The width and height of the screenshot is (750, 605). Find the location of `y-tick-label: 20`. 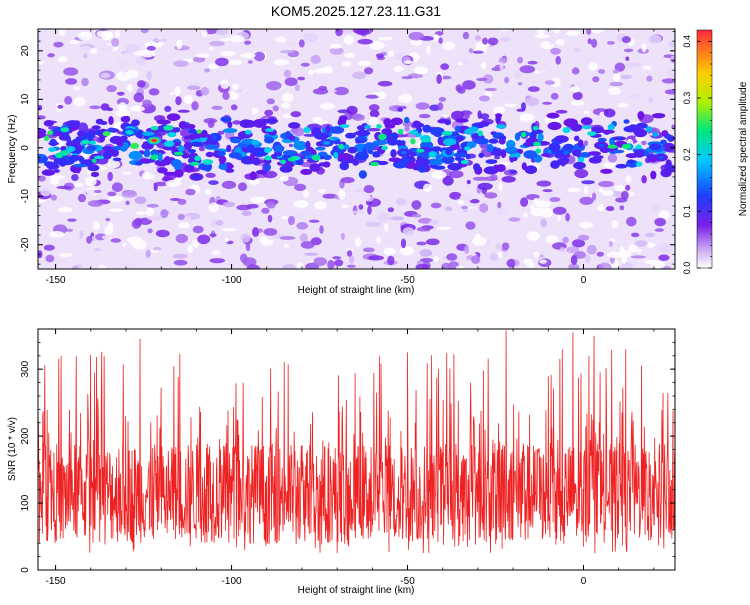

y-tick-label: 20 is located at coordinates (25, 51).